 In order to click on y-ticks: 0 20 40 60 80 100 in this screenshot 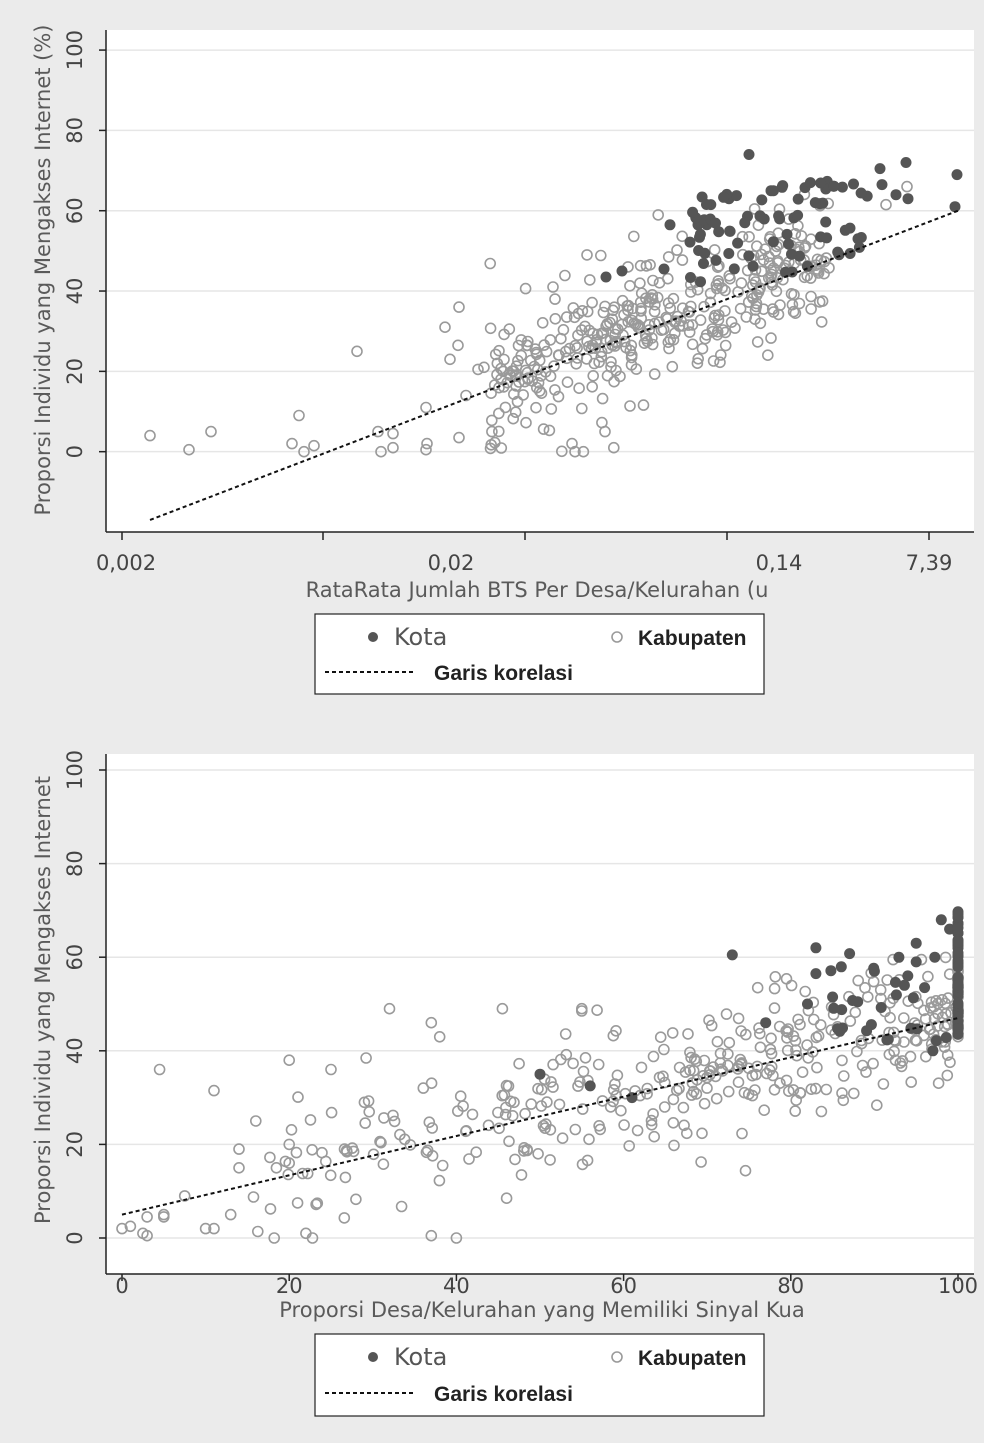, I will do `click(84, 997)`.